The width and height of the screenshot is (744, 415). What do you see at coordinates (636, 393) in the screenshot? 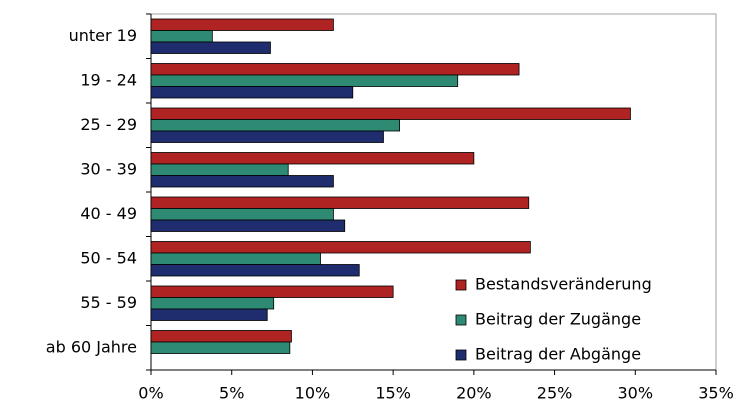
I see `x-tick-label: 30%` at bounding box center [636, 393].